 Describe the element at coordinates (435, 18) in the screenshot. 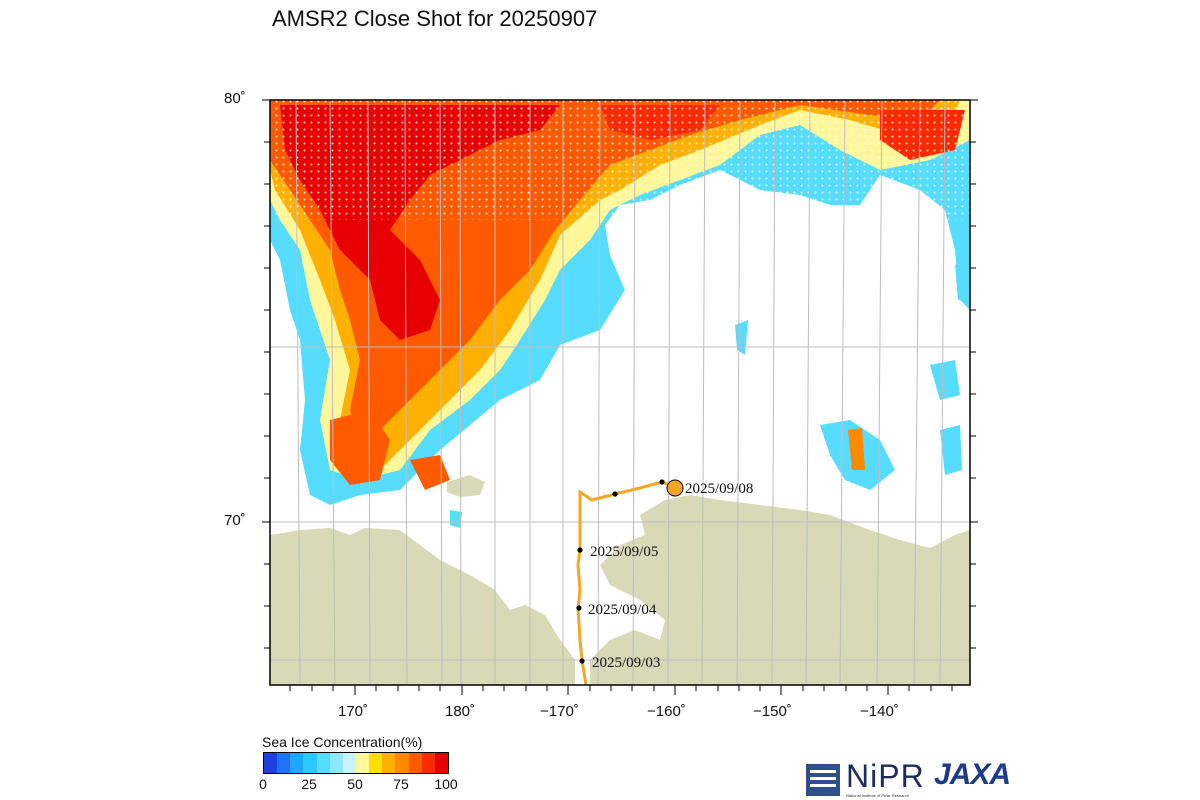

I see `page-title: AMSR2 Close Shot for 20250907` at that location.